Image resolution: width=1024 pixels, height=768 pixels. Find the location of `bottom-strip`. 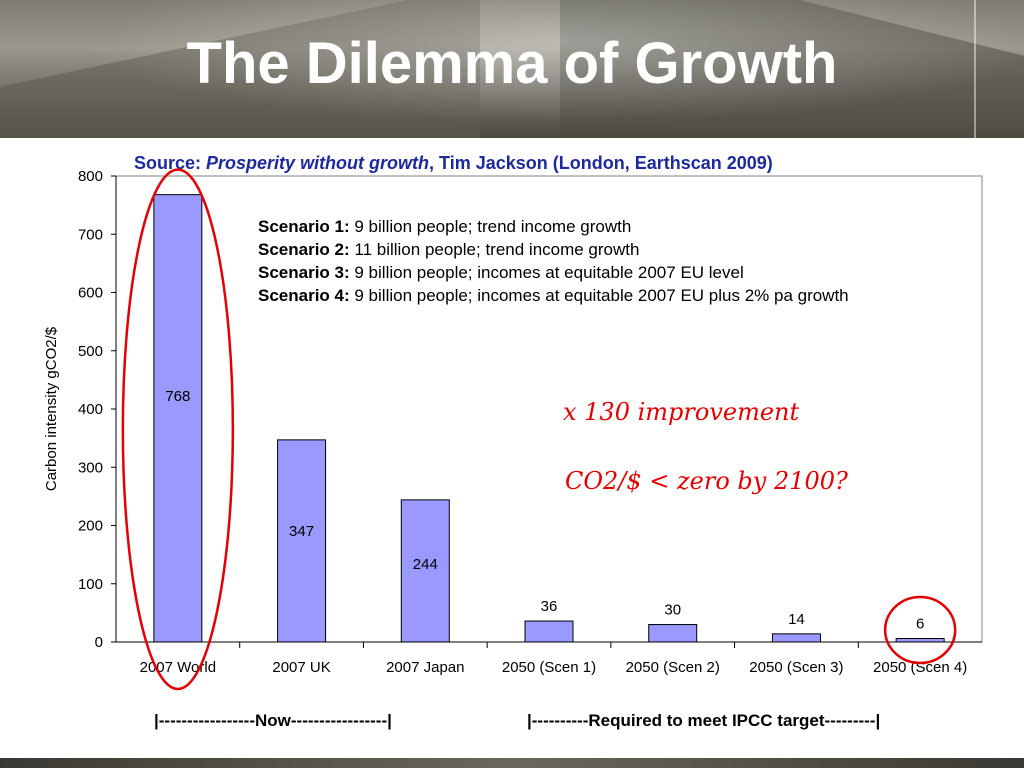

bottom-strip is located at coordinates (512, 763).